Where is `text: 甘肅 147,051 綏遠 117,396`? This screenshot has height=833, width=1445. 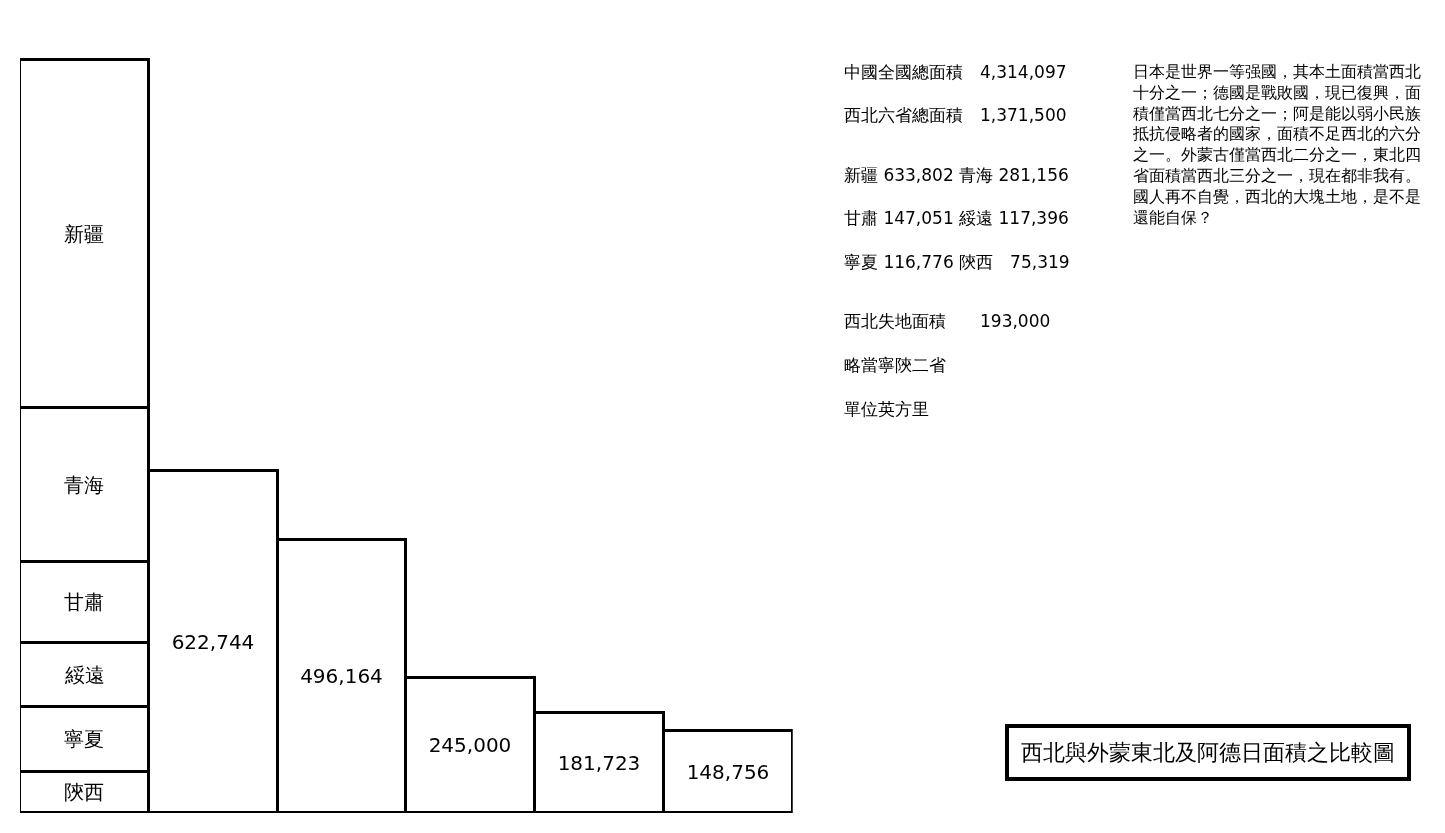 text: 甘肅 147,051 綏遠 117,396 is located at coordinates (956, 218).